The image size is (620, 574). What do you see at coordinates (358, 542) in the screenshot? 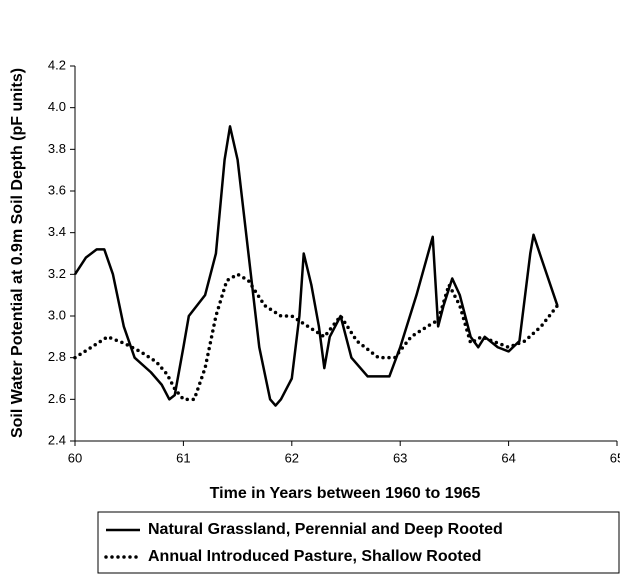
I see `legend-box` at bounding box center [358, 542].